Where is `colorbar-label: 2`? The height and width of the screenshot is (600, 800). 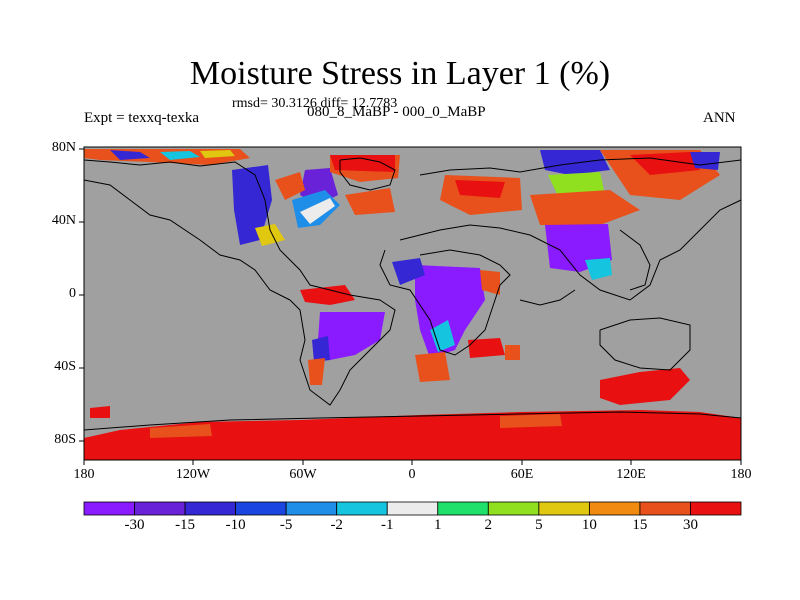
colorbar-label: 2 is located at coordinates (488, 525).